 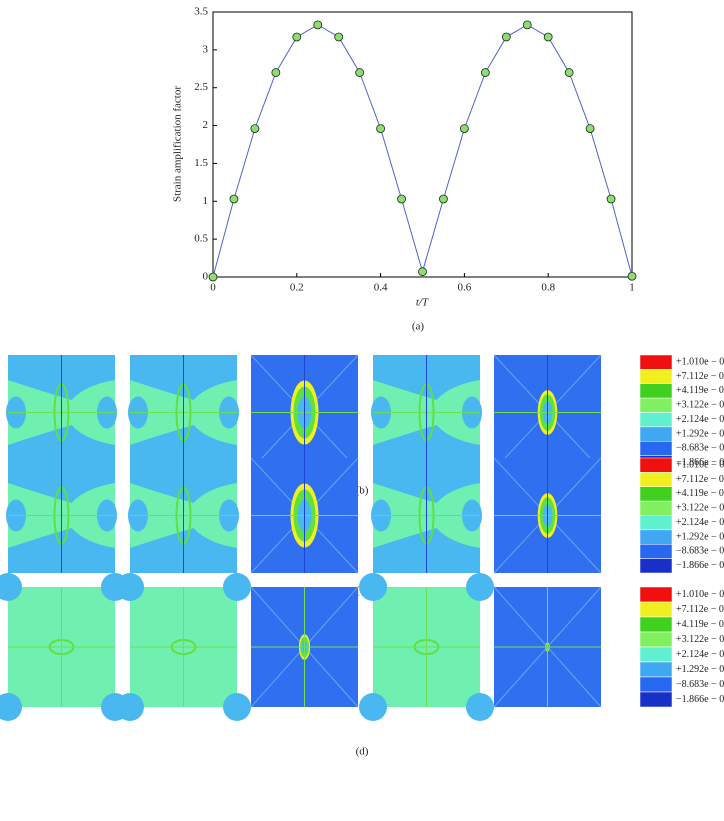 What do you see at coordinates (201, 163) in the screenshot?
I see `y-tick-label: 1.5` at bounding box center [201, 163].